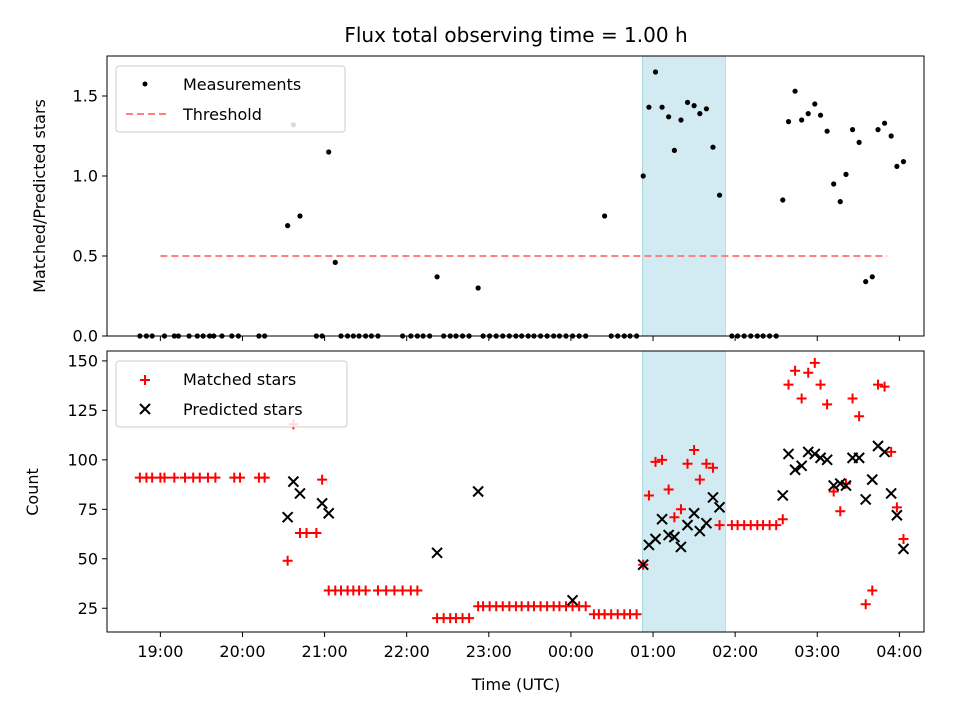  What do you see at coordinates (407, 651) in the screenshot?
I see `x-tick-label: 22:00` at bounding box center [407, 651].